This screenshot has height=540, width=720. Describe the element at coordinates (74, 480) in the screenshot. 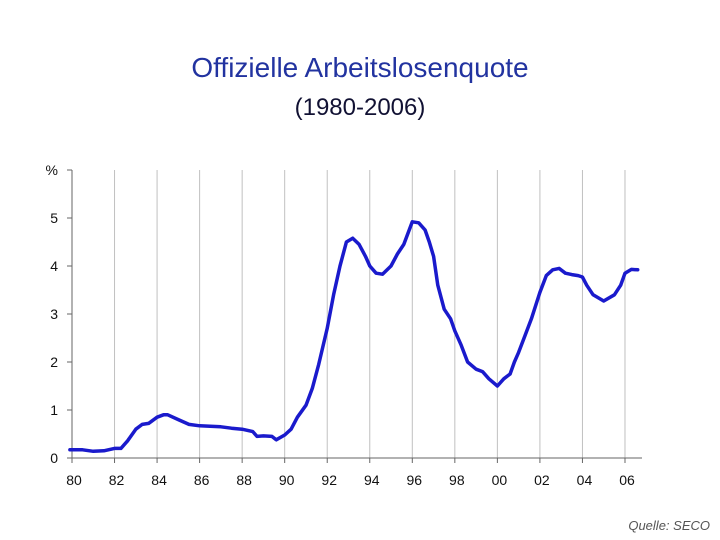

I see `x-tick-label: 80` at that location.